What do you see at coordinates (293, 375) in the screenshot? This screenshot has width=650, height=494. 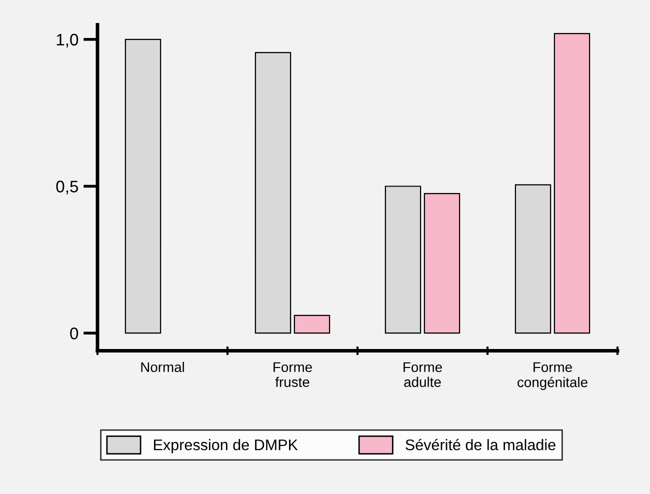 I see `x-tick-label: Forme fruste` at bounding box center [293, 375].